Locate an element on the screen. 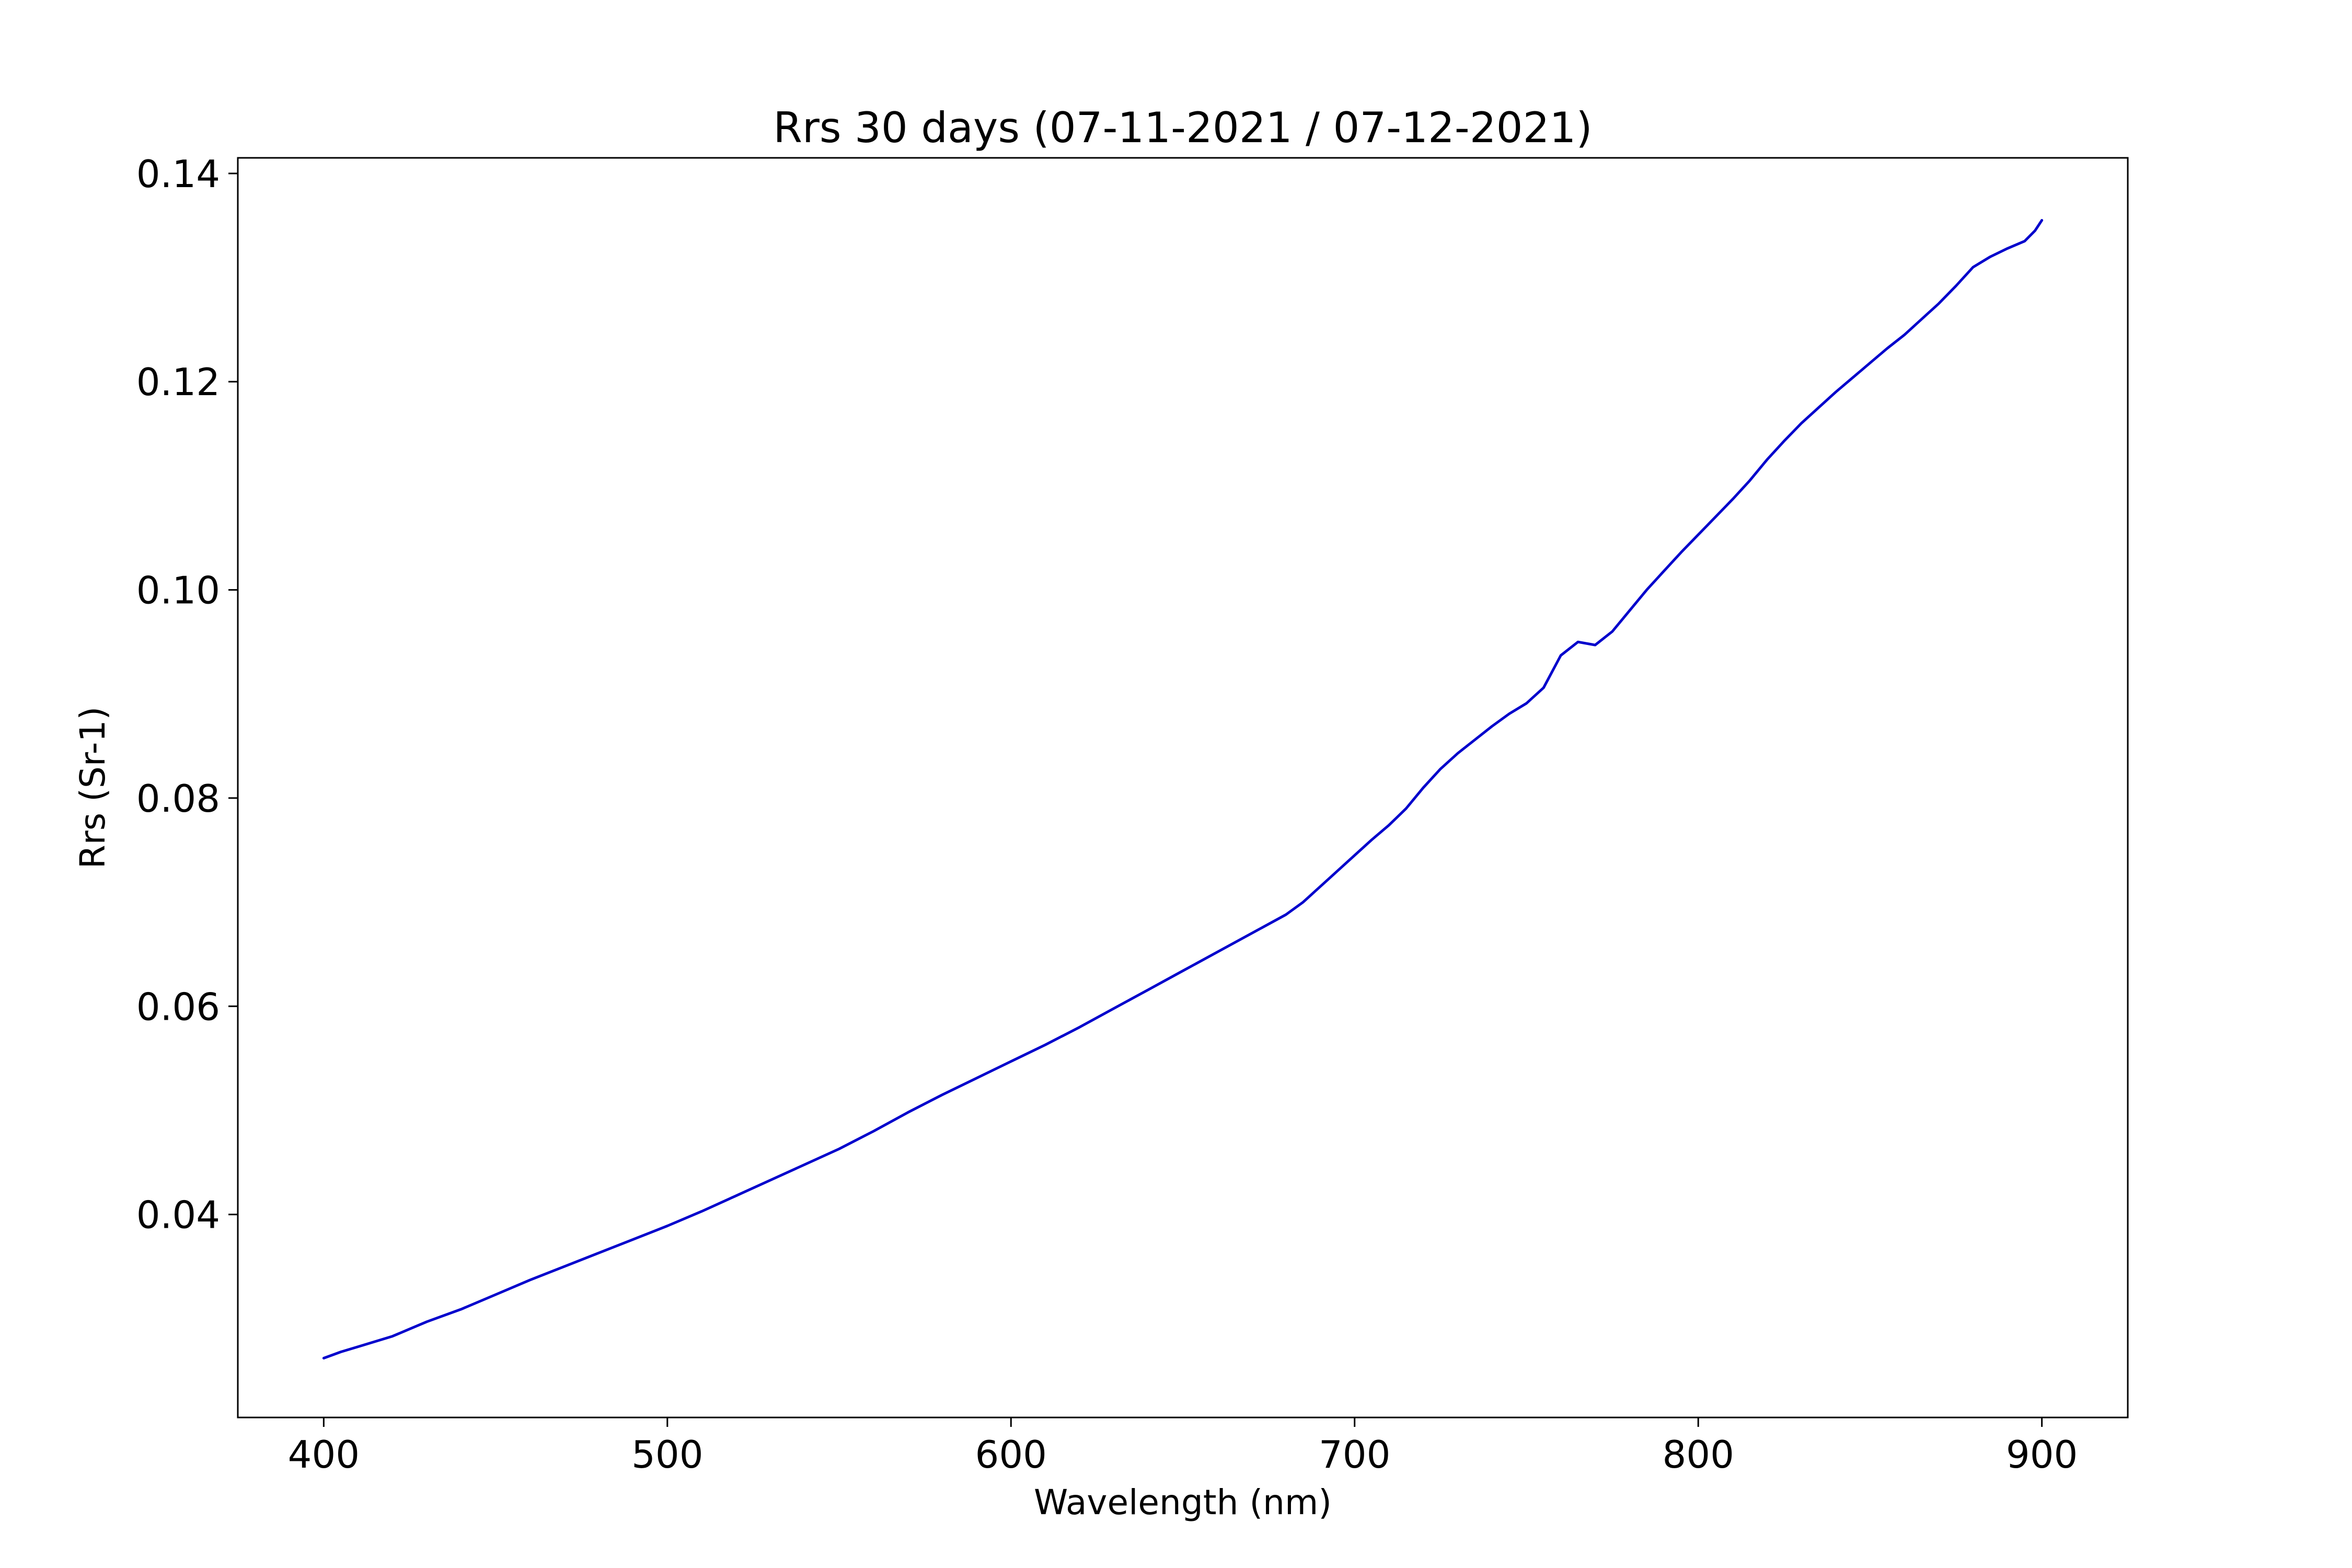 The width and height of the screenshot is (2352, 1568). y-tick-label: 0.10 is located at coordinates (178, 591).